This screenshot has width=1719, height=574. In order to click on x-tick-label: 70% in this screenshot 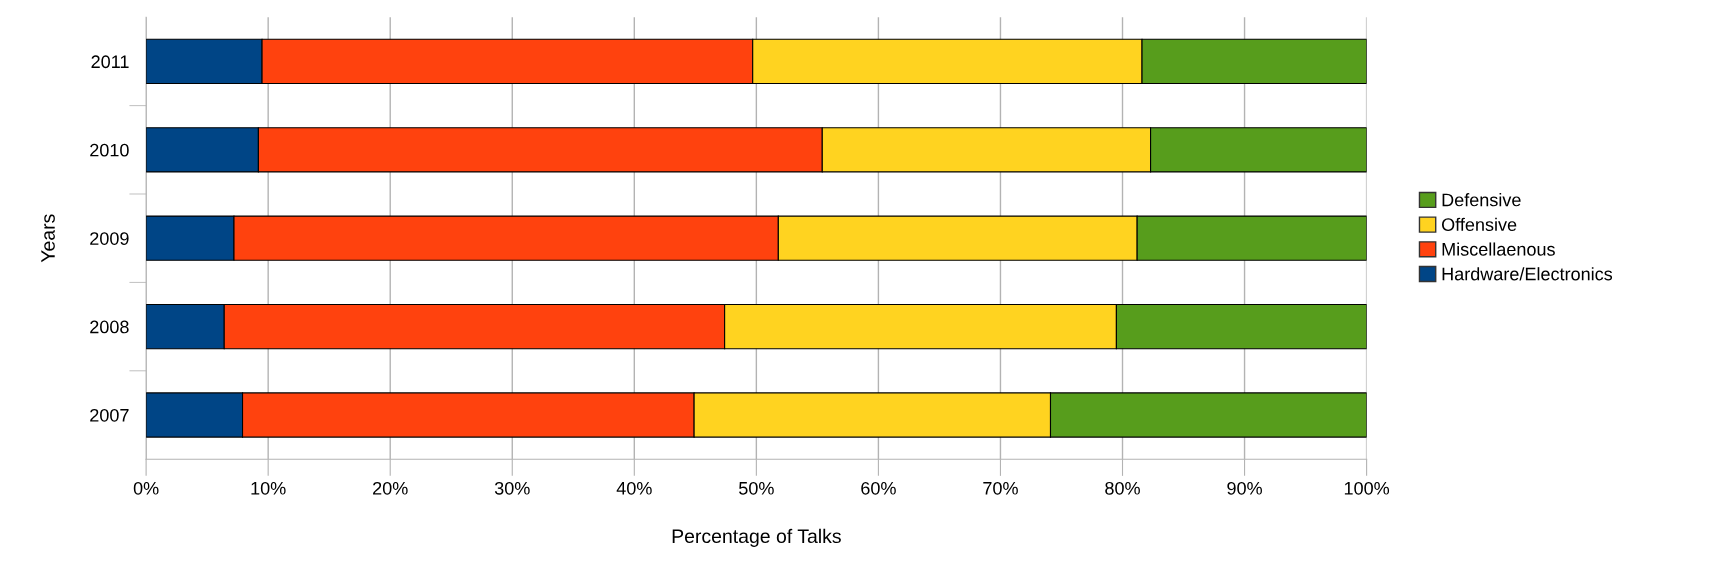, I will do `click(1000, 488)`.